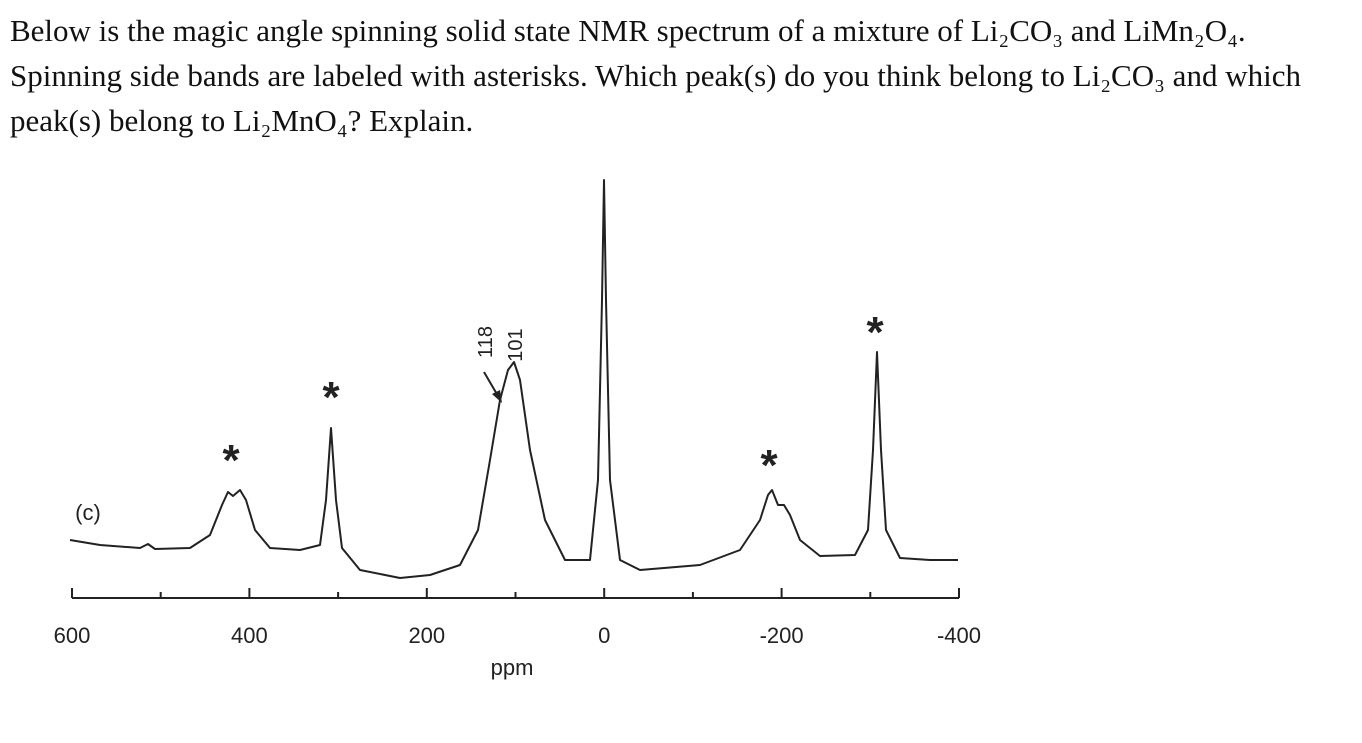 This screenshot has width=1362, height=743. I want to click on x-tick-label: -400, so click(959, 635).